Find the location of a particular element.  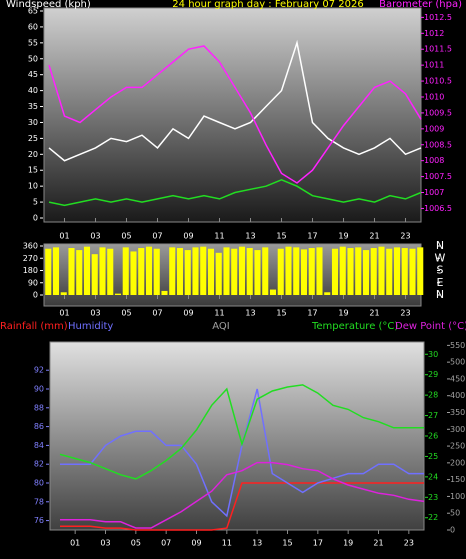

y-tick-label: 35 is located at coordinates (33, 106).